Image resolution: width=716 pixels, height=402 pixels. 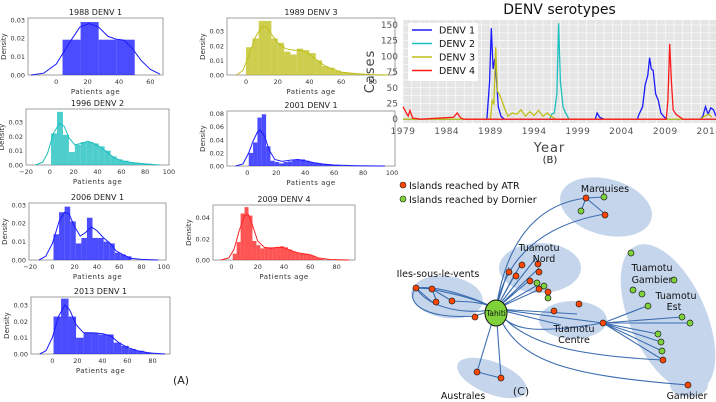 I want to click on region-label-australes: Australes, so click(x=463, y=396).